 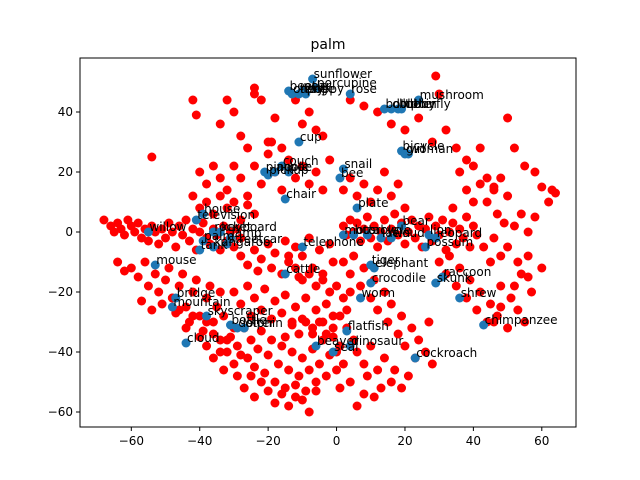 What do you see at coordinates (383, 230) in the screenshot?
I see `point-label: table` at bounding box center [383, 230].